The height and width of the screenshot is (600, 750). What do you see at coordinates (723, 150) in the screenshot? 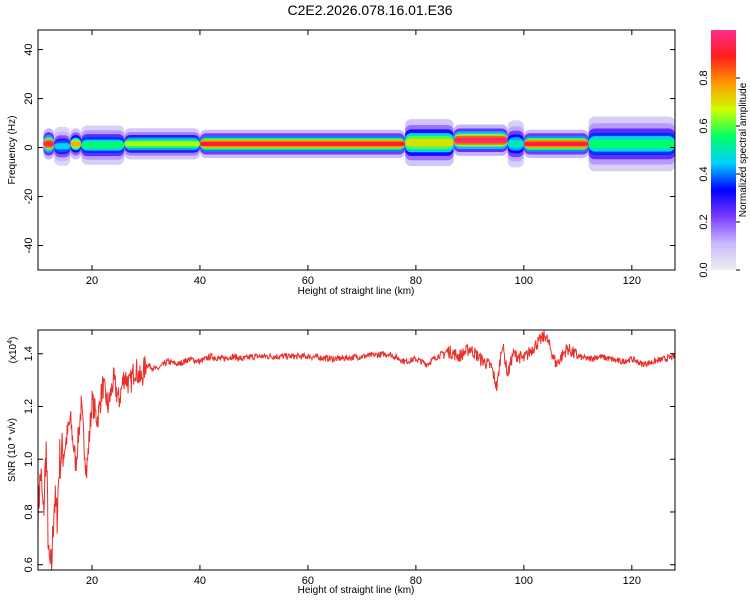
I see `colorbar-gradient` at bounding box center [723, 150].